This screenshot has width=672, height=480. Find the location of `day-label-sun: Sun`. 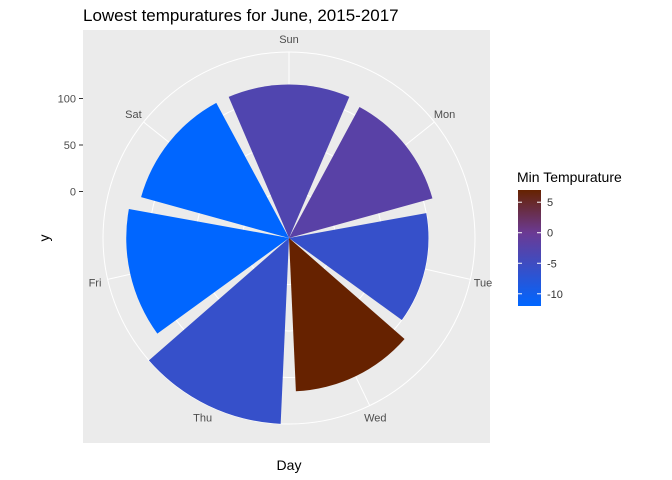

day-label-sun: Sun is located at coordinates (289, 40).